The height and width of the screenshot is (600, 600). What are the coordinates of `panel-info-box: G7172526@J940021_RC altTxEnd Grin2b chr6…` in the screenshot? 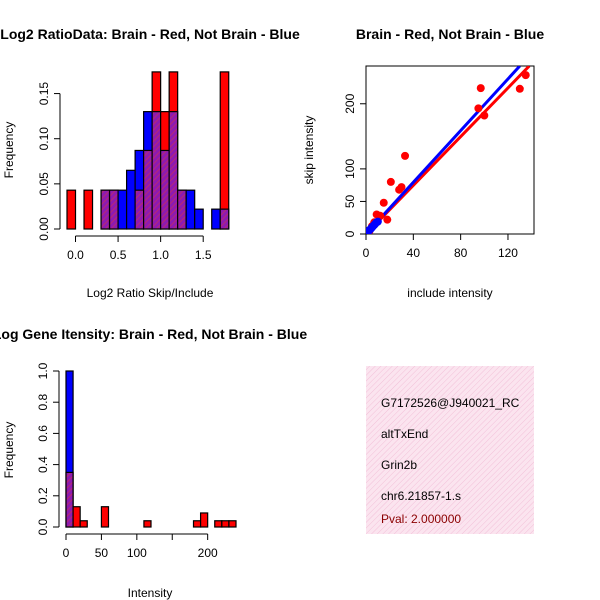 It's located at (450, 450).